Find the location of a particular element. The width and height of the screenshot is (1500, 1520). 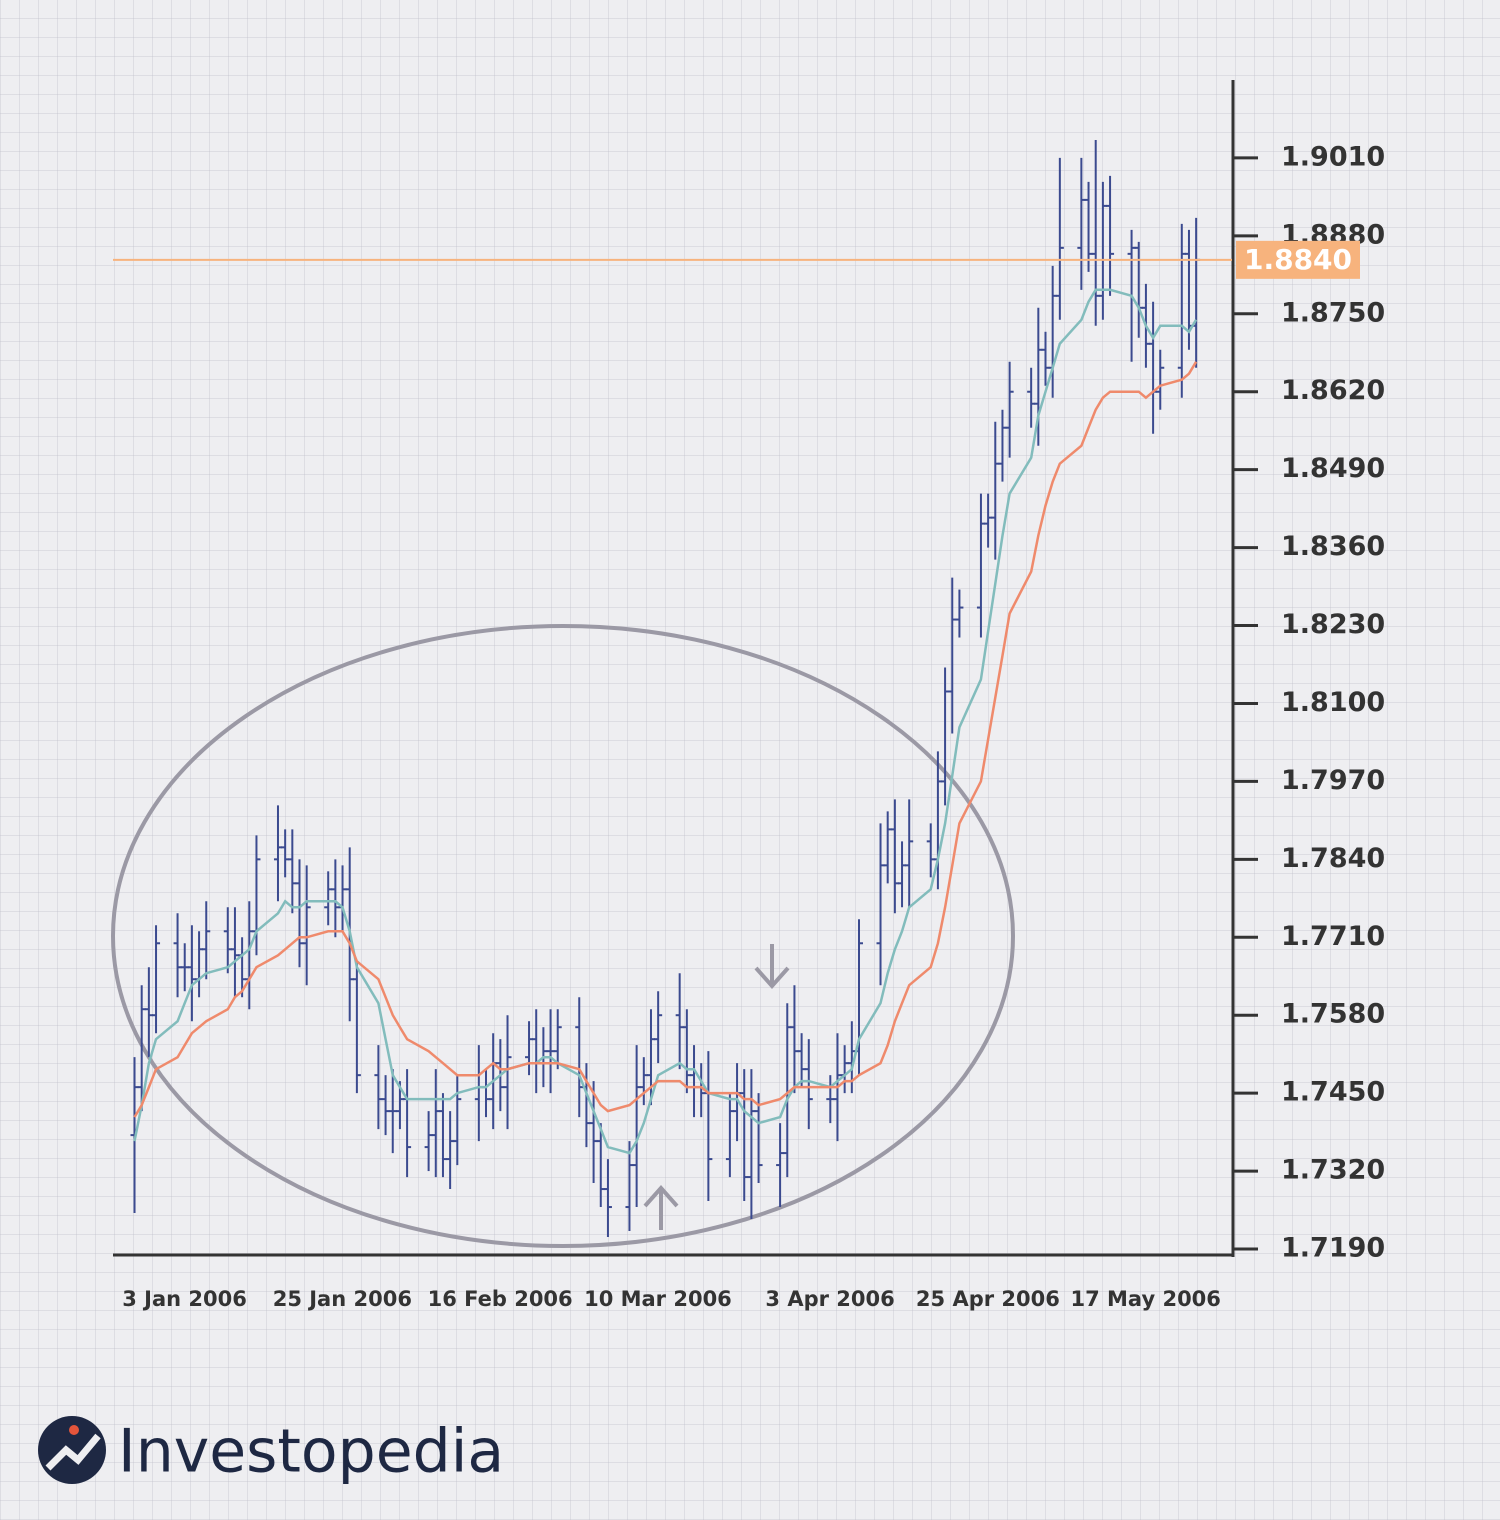

price-label: 1.8840 is located at coordinates (1298, 259).